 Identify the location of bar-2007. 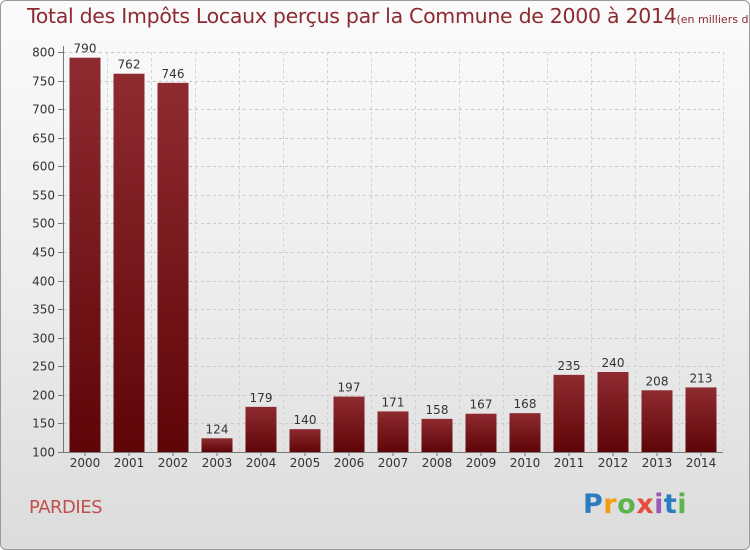
(393, 431).